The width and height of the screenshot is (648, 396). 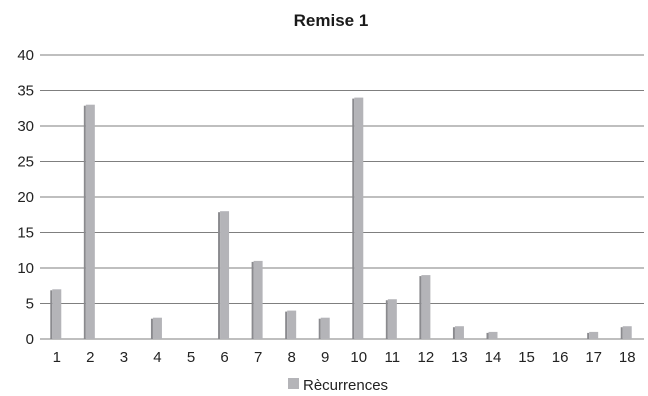 I want to click on x-tick-label: 4, so click(x=157, y=357).